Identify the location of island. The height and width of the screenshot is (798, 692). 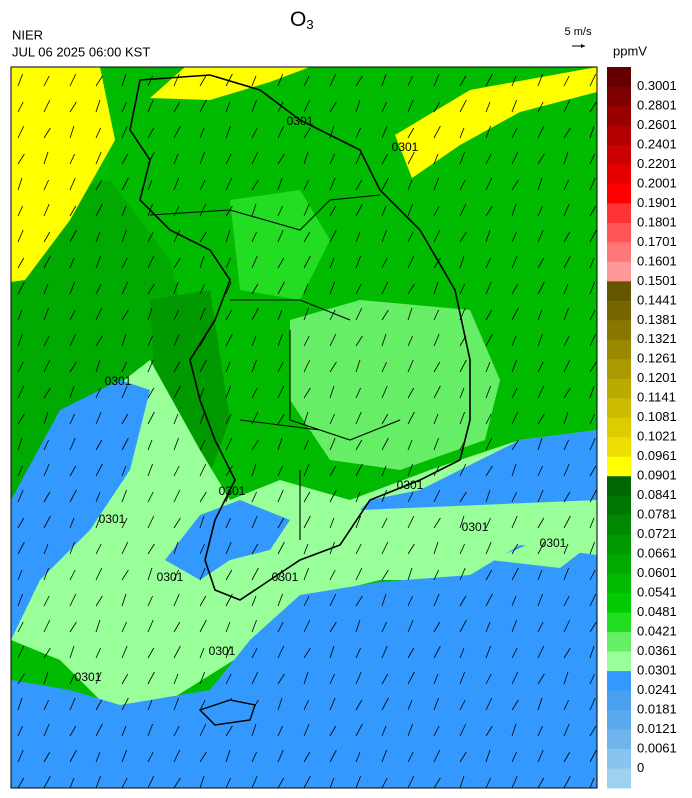
(227, 712).